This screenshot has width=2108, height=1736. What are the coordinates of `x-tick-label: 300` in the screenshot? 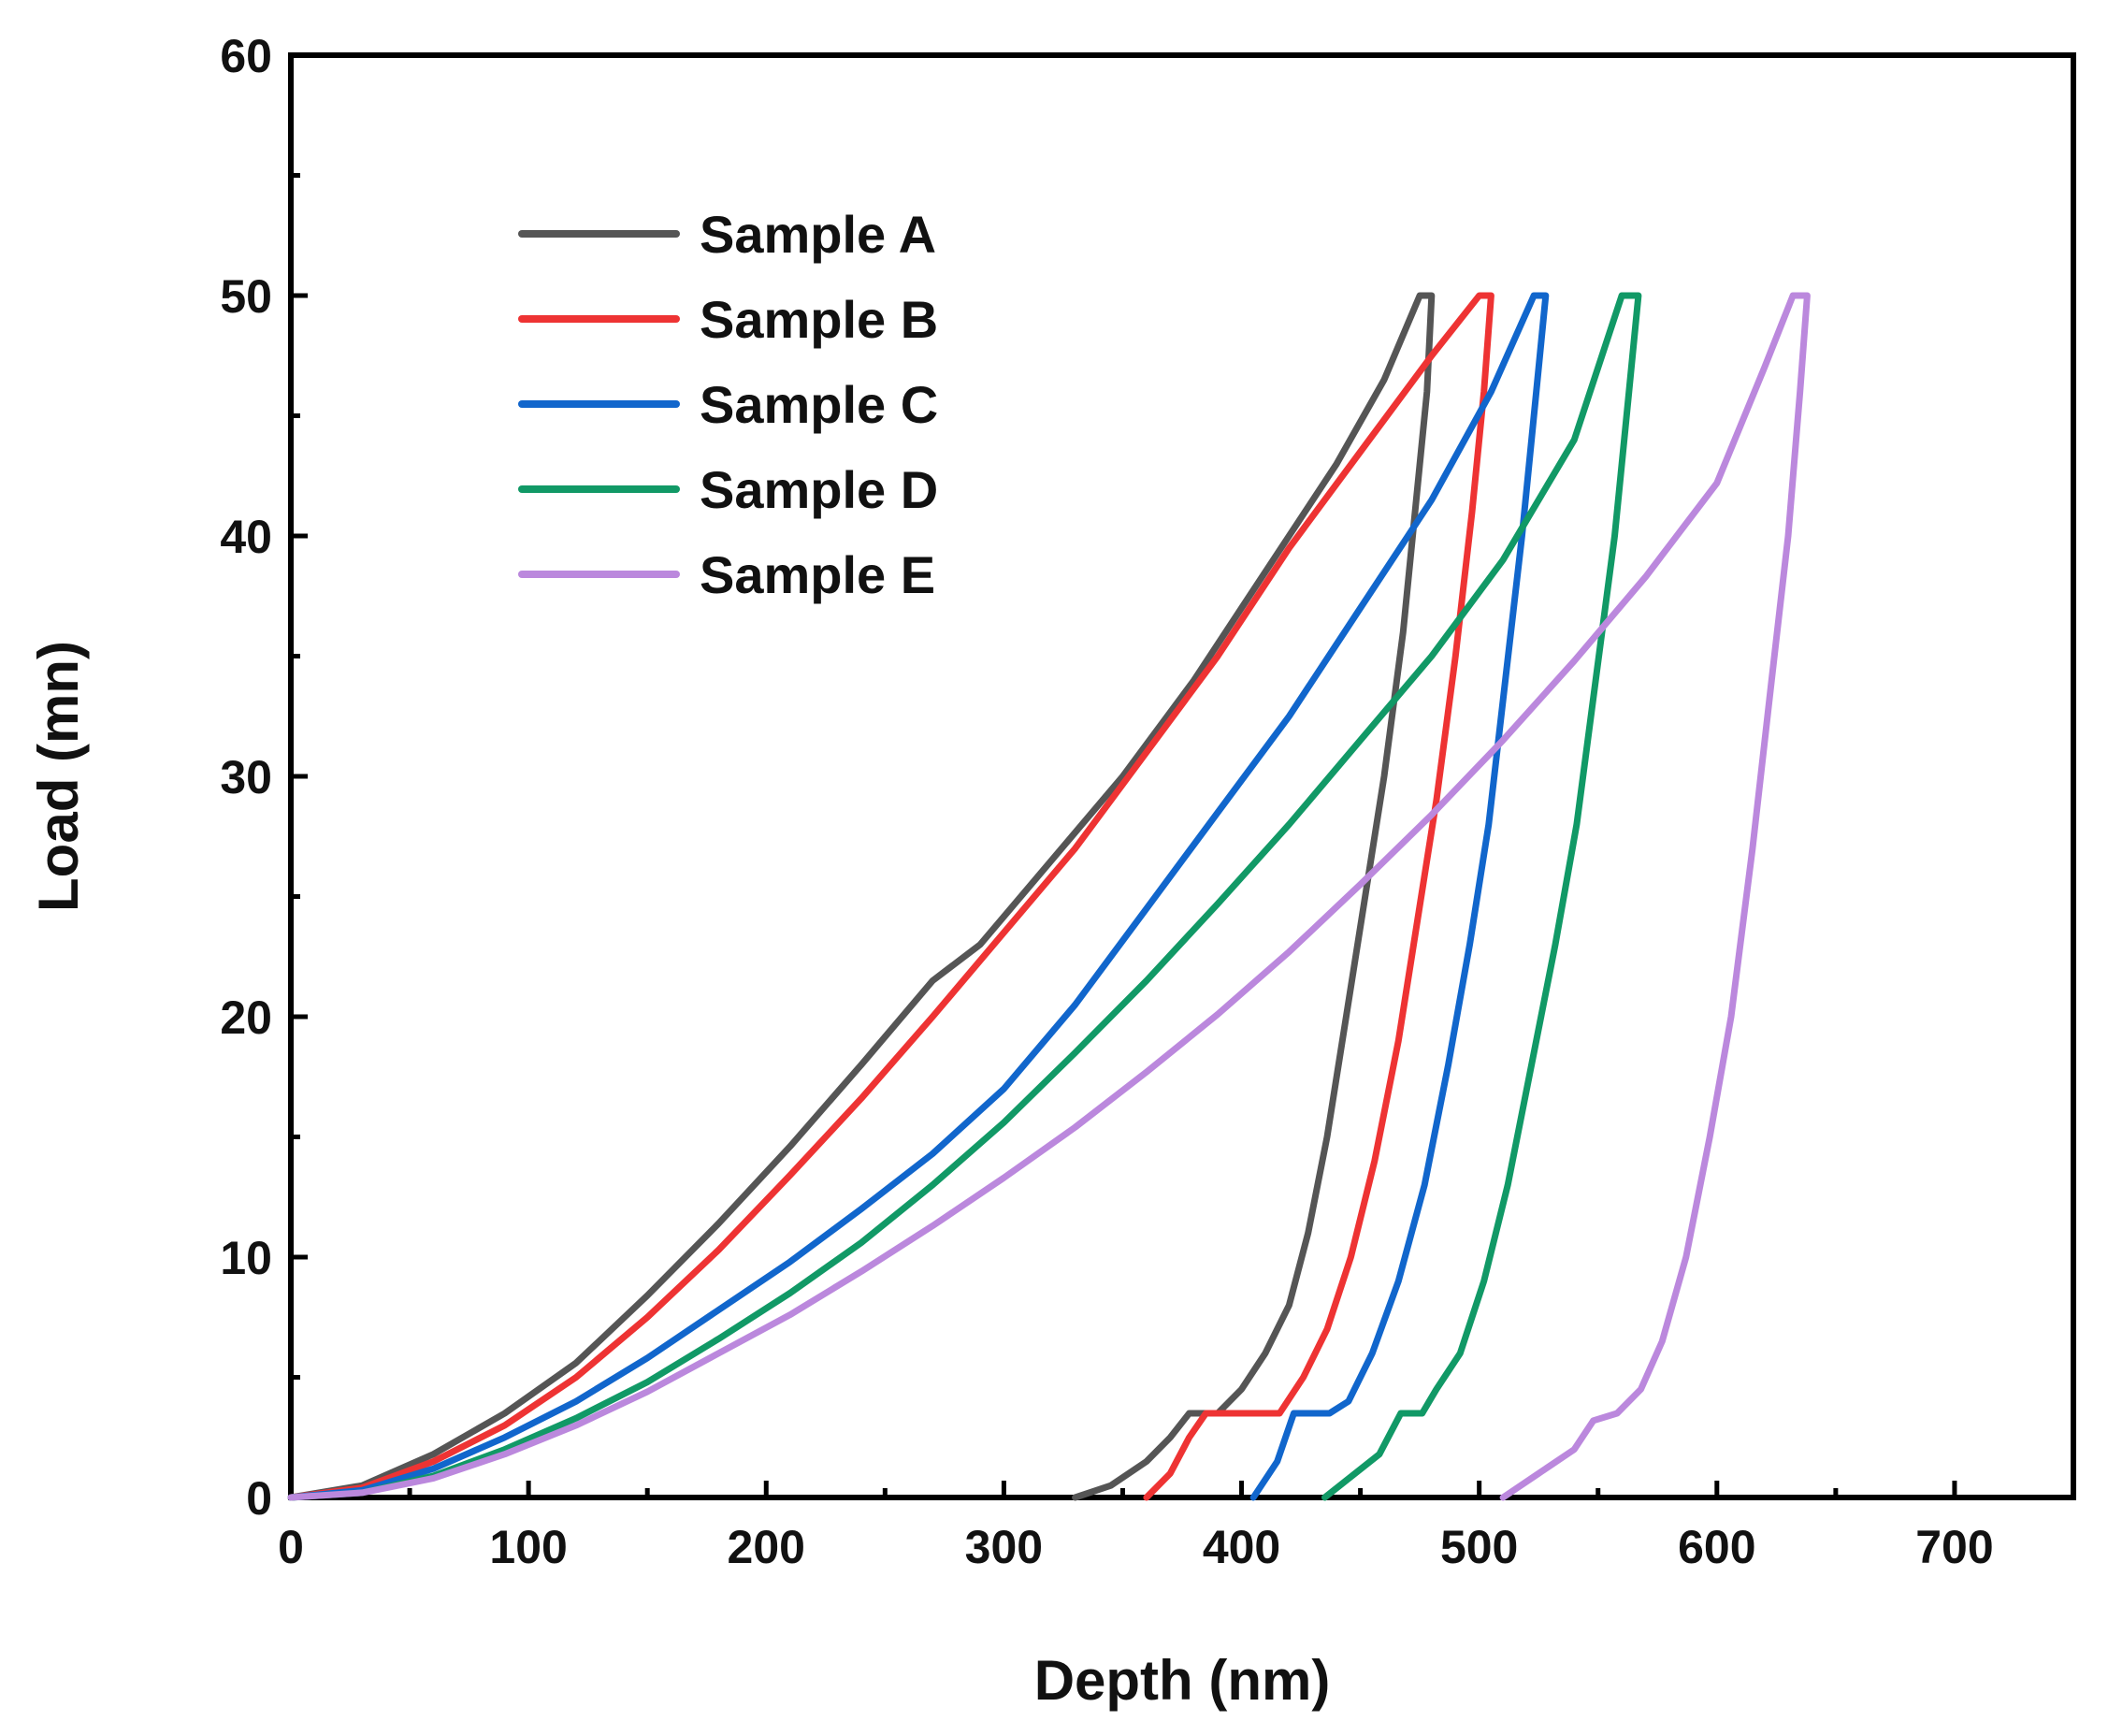 It's located at (1004, 1547).